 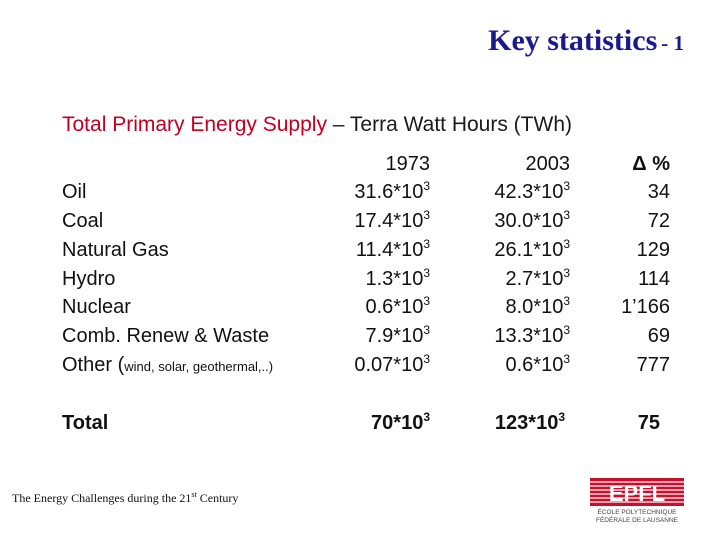 What do you see at coordinates (537, 364) in the screenshot?
I see `cell-2003-other: 0.6*103` at bounding box center [537, 364].